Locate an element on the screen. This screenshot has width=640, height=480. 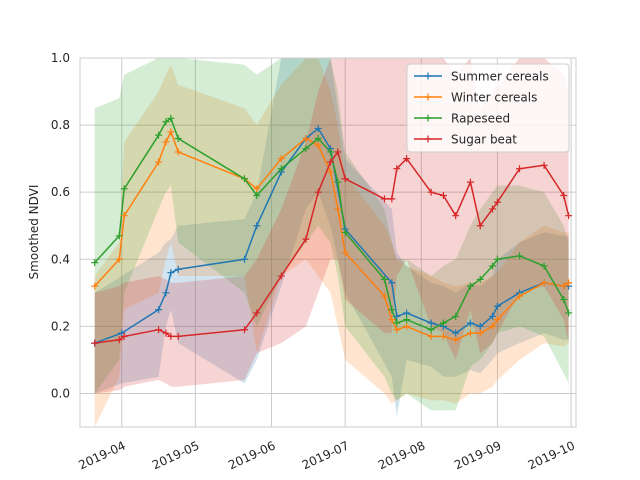
y-tick-label: 0.2 is located at coordinates (60, 326).